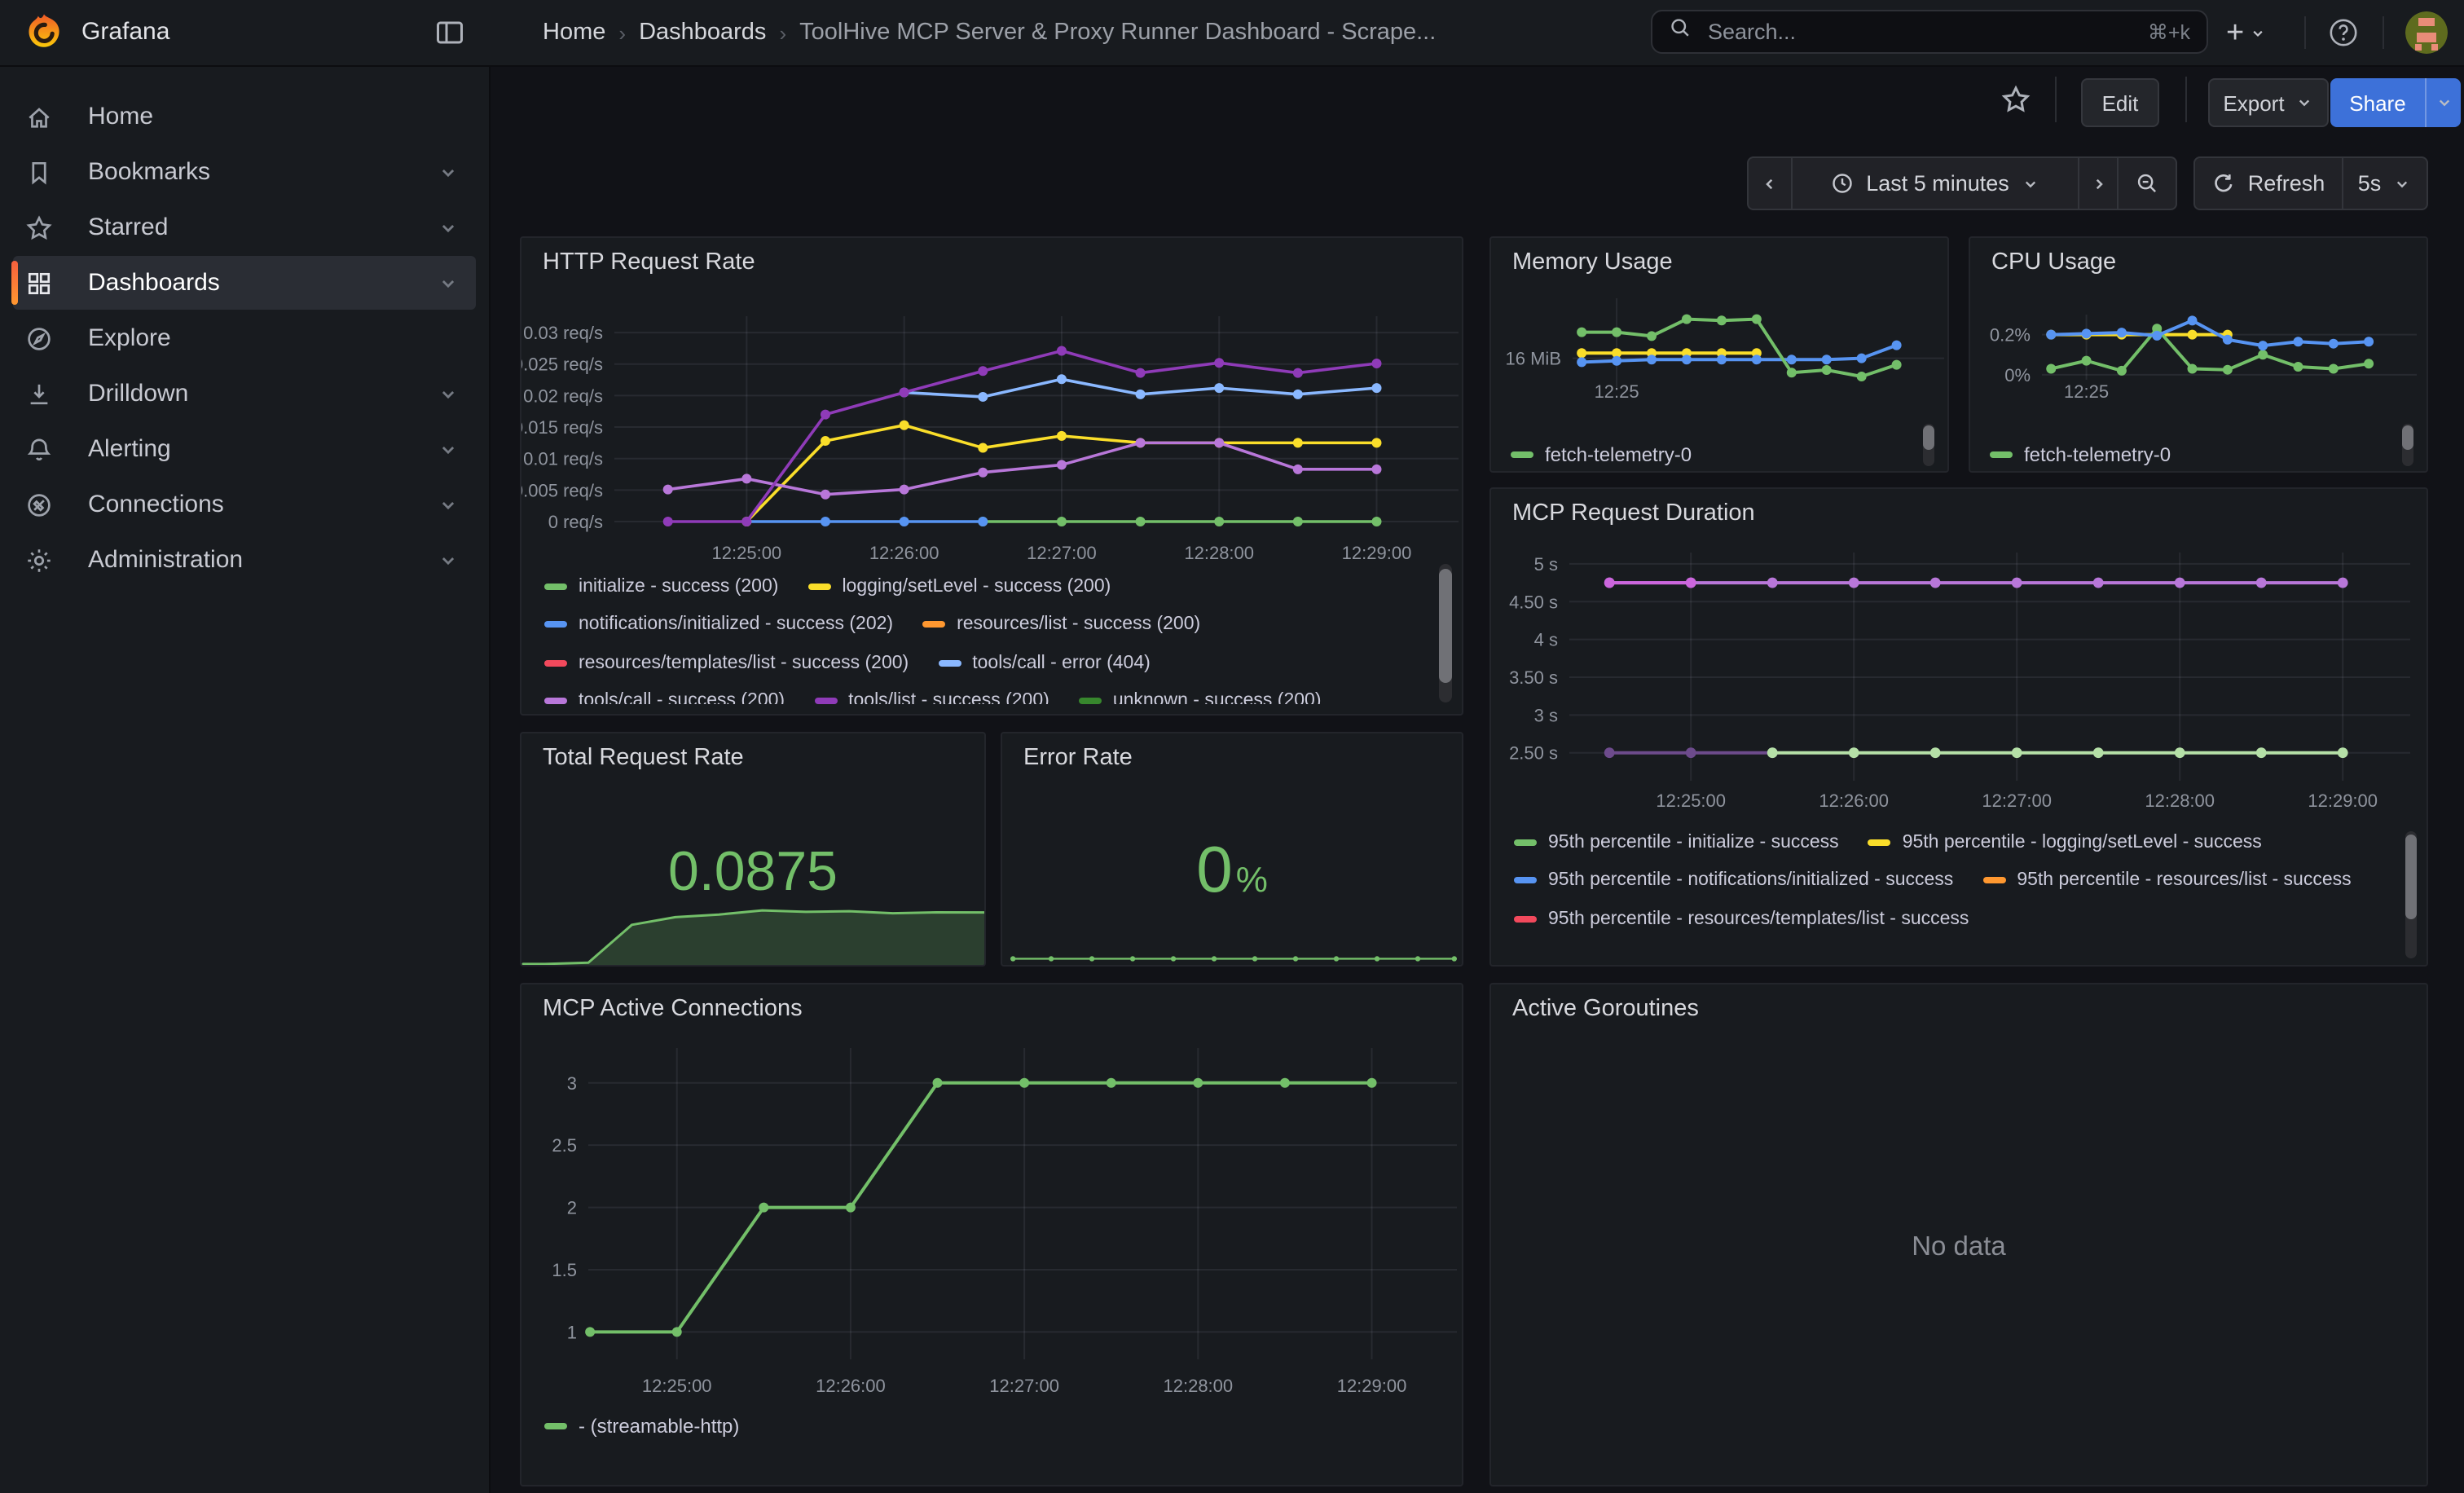 Image resolution: width=2464 pixels, height=1493 pixels. I want to click on chart-legend: fetch-telemetry-0, so click(1601, 454).